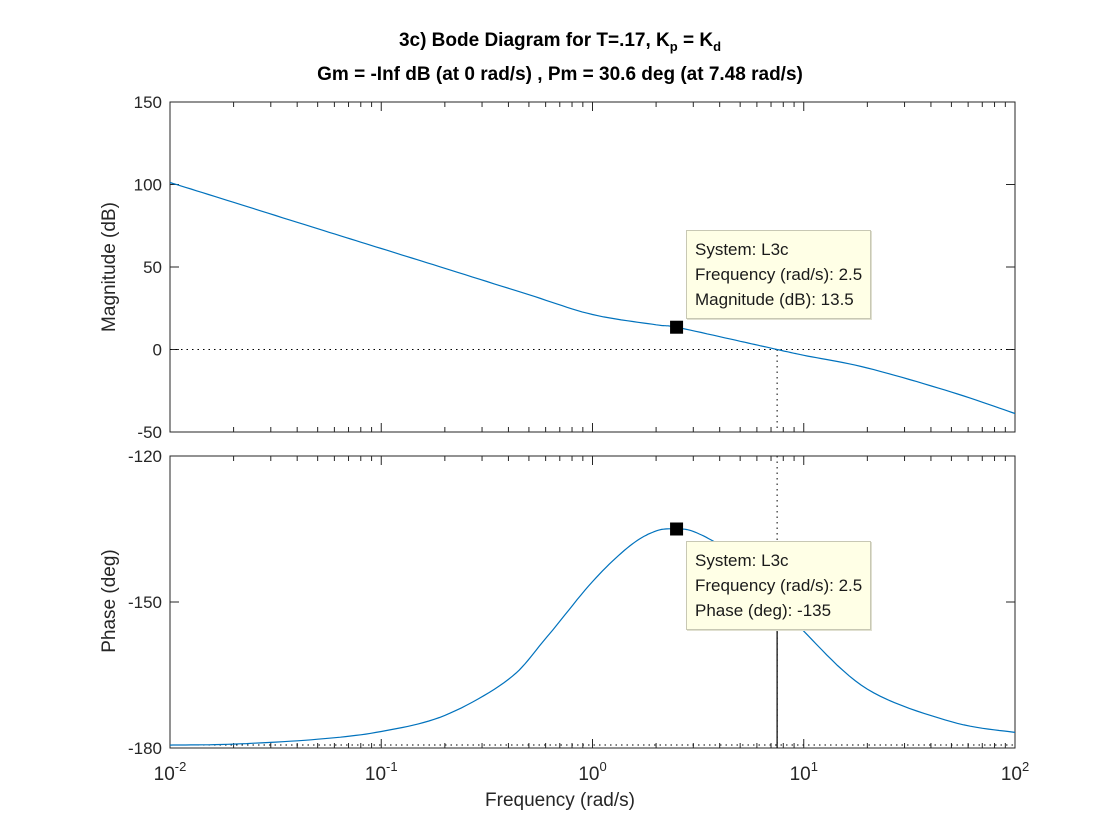  What do you see at coordinates (109, 601) in the screenshot?
I see `phase-axis-label: Phase (deg)` at bounding box center [109, 601].